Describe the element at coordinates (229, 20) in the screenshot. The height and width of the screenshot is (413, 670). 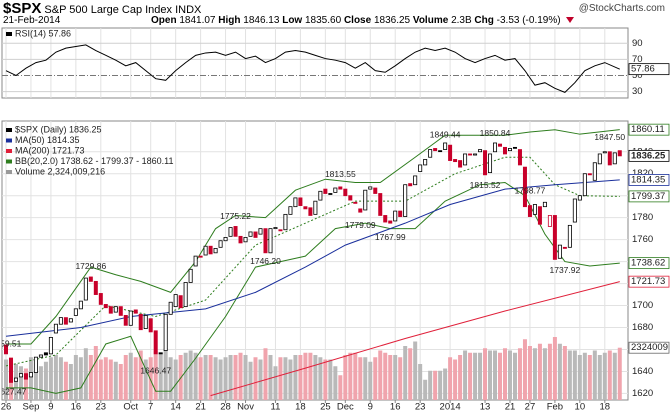
I see `stat-label: High` at that location.